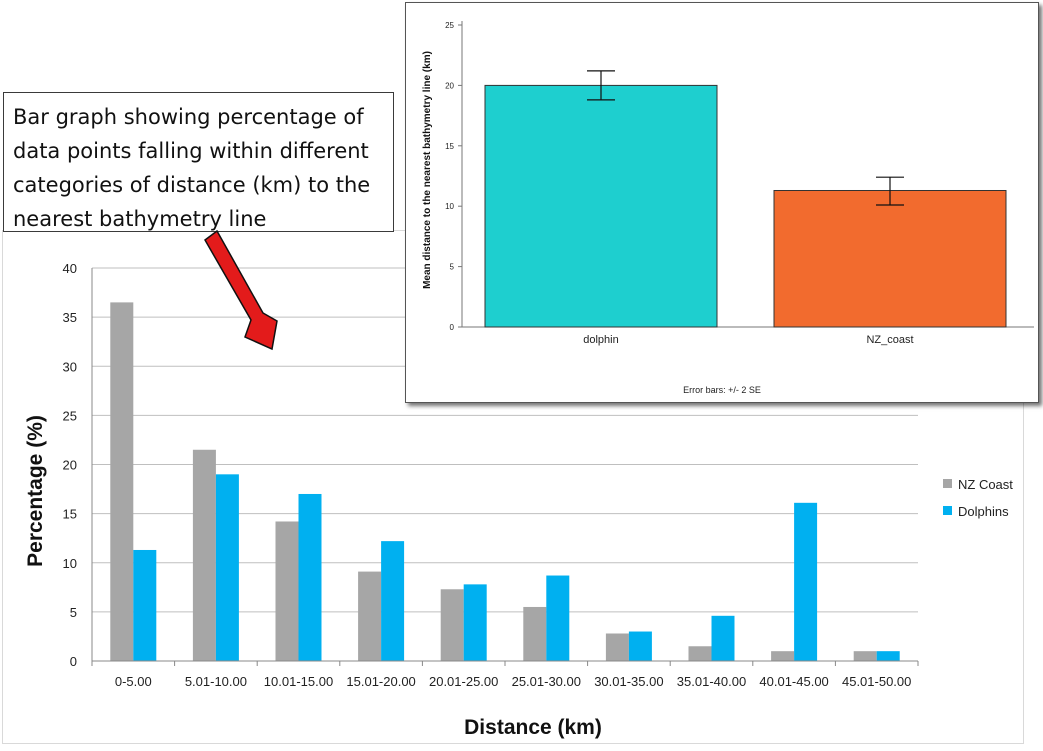  Describe the element at coordinates (70, 465) in the screenshot. I see `y-tick-label: 20` at that location.